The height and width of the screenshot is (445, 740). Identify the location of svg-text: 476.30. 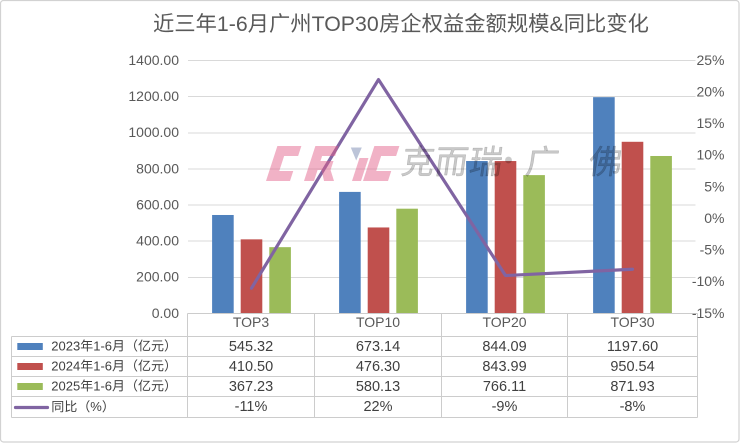
(378, 367).